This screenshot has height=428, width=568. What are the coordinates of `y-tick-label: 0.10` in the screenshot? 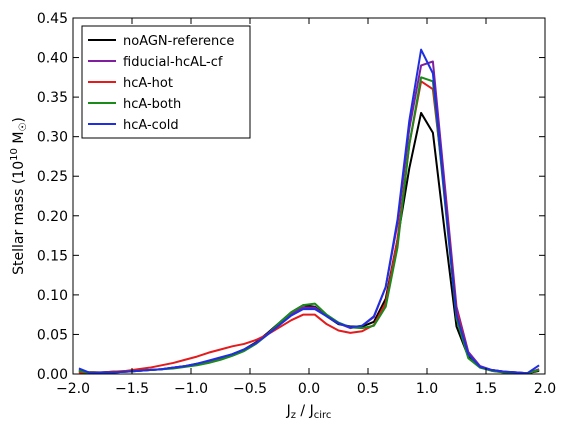 It's located at (52, 296).